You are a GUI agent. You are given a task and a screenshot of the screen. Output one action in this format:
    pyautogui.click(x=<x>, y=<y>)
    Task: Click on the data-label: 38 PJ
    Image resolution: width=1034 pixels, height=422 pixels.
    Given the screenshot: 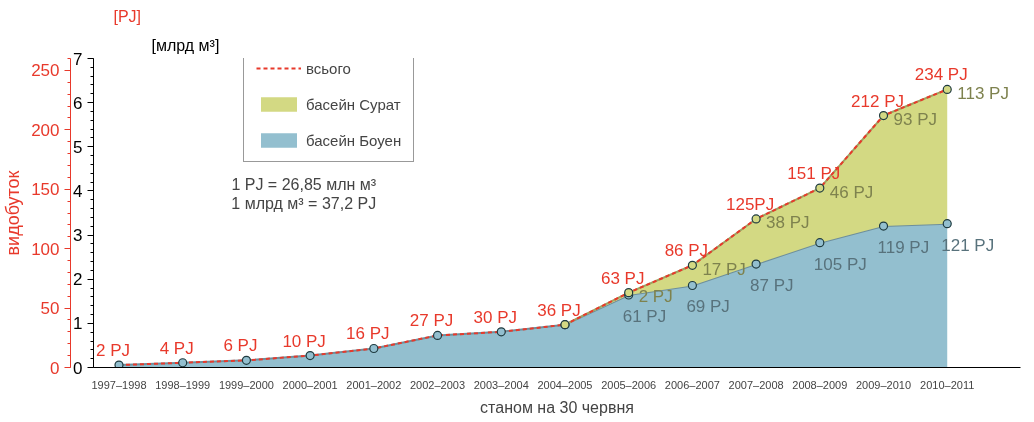 What is the action you would take?
    pyautogui.click(x=788, y=223)
    